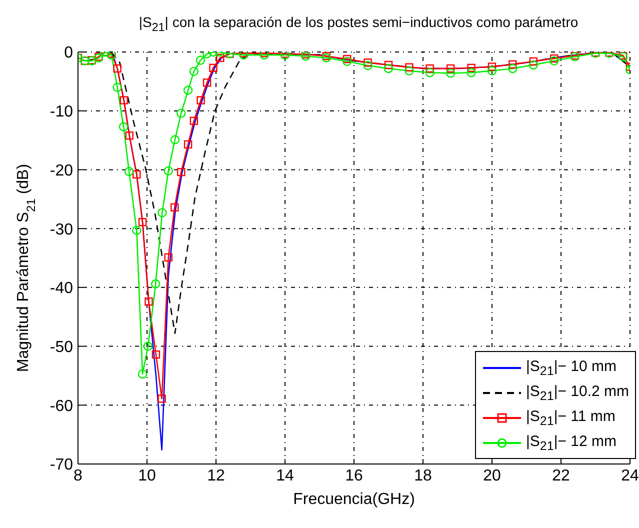 The width and height of the screenshot is (639, 528). I want to click on x-tick-label: 12, so click(216, 475).